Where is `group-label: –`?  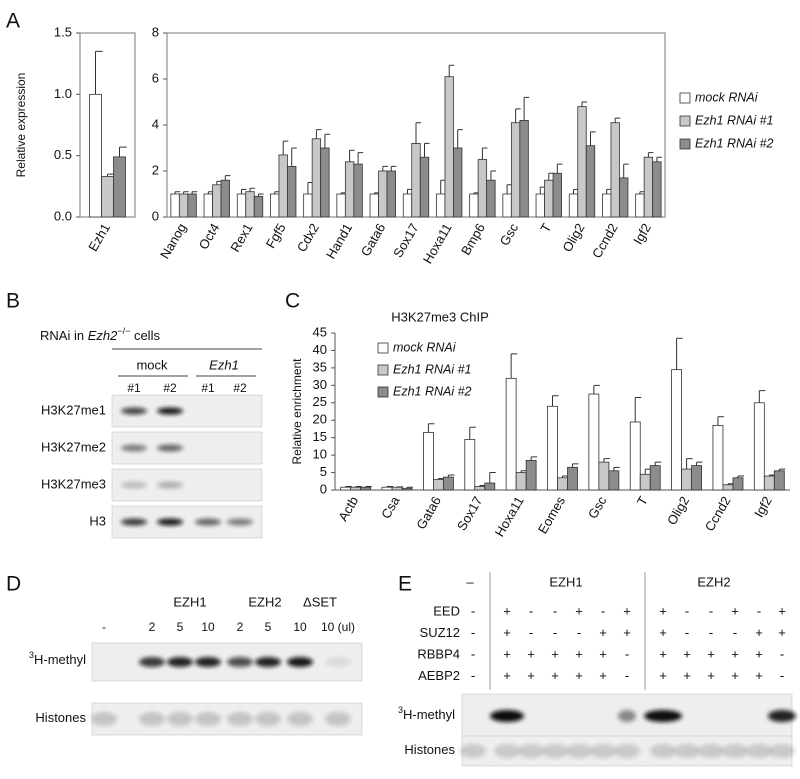 group-label: – is located at coordinates (470, 581).